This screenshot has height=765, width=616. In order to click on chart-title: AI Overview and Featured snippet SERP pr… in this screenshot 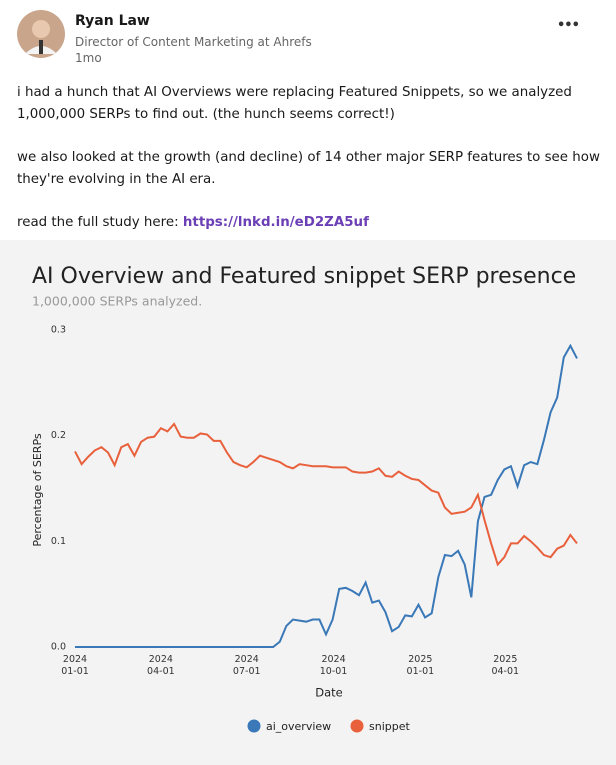, I will do `click(304, 276)`.